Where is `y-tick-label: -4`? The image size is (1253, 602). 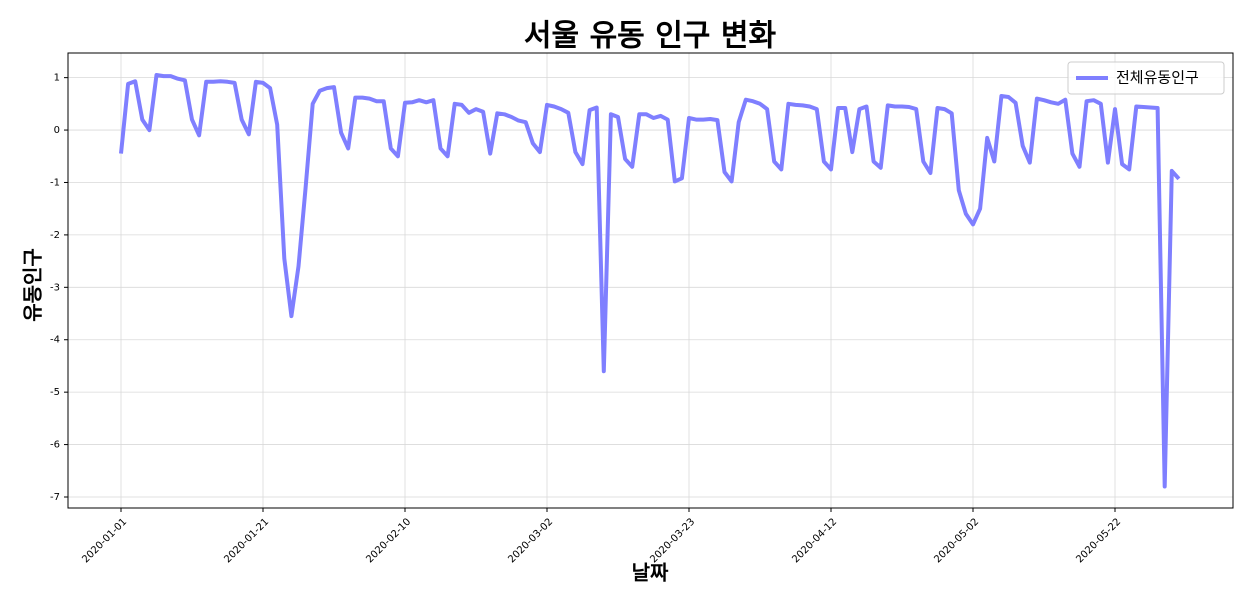 y-tick-label: -4 is located at coordinates (55, 340).